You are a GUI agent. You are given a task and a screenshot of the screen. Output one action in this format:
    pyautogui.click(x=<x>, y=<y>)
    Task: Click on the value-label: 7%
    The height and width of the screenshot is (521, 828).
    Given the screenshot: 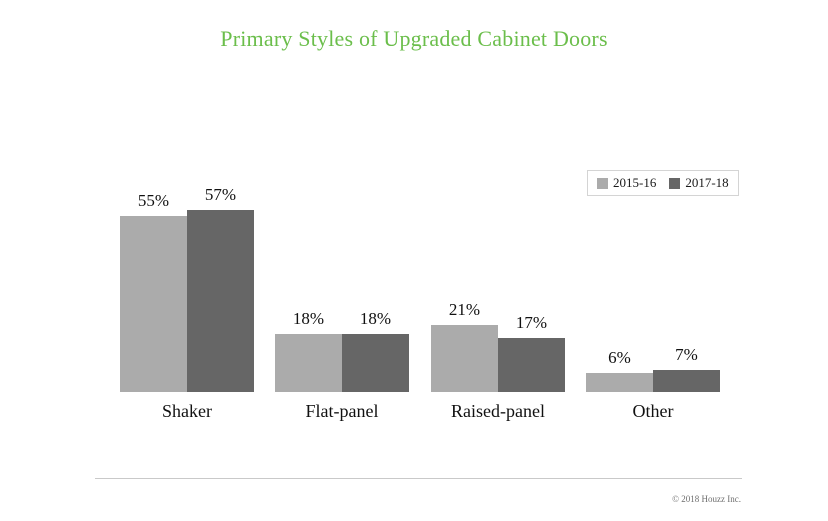 What is the action you would take?
    pyautogui.click(x=686, y=354)
    